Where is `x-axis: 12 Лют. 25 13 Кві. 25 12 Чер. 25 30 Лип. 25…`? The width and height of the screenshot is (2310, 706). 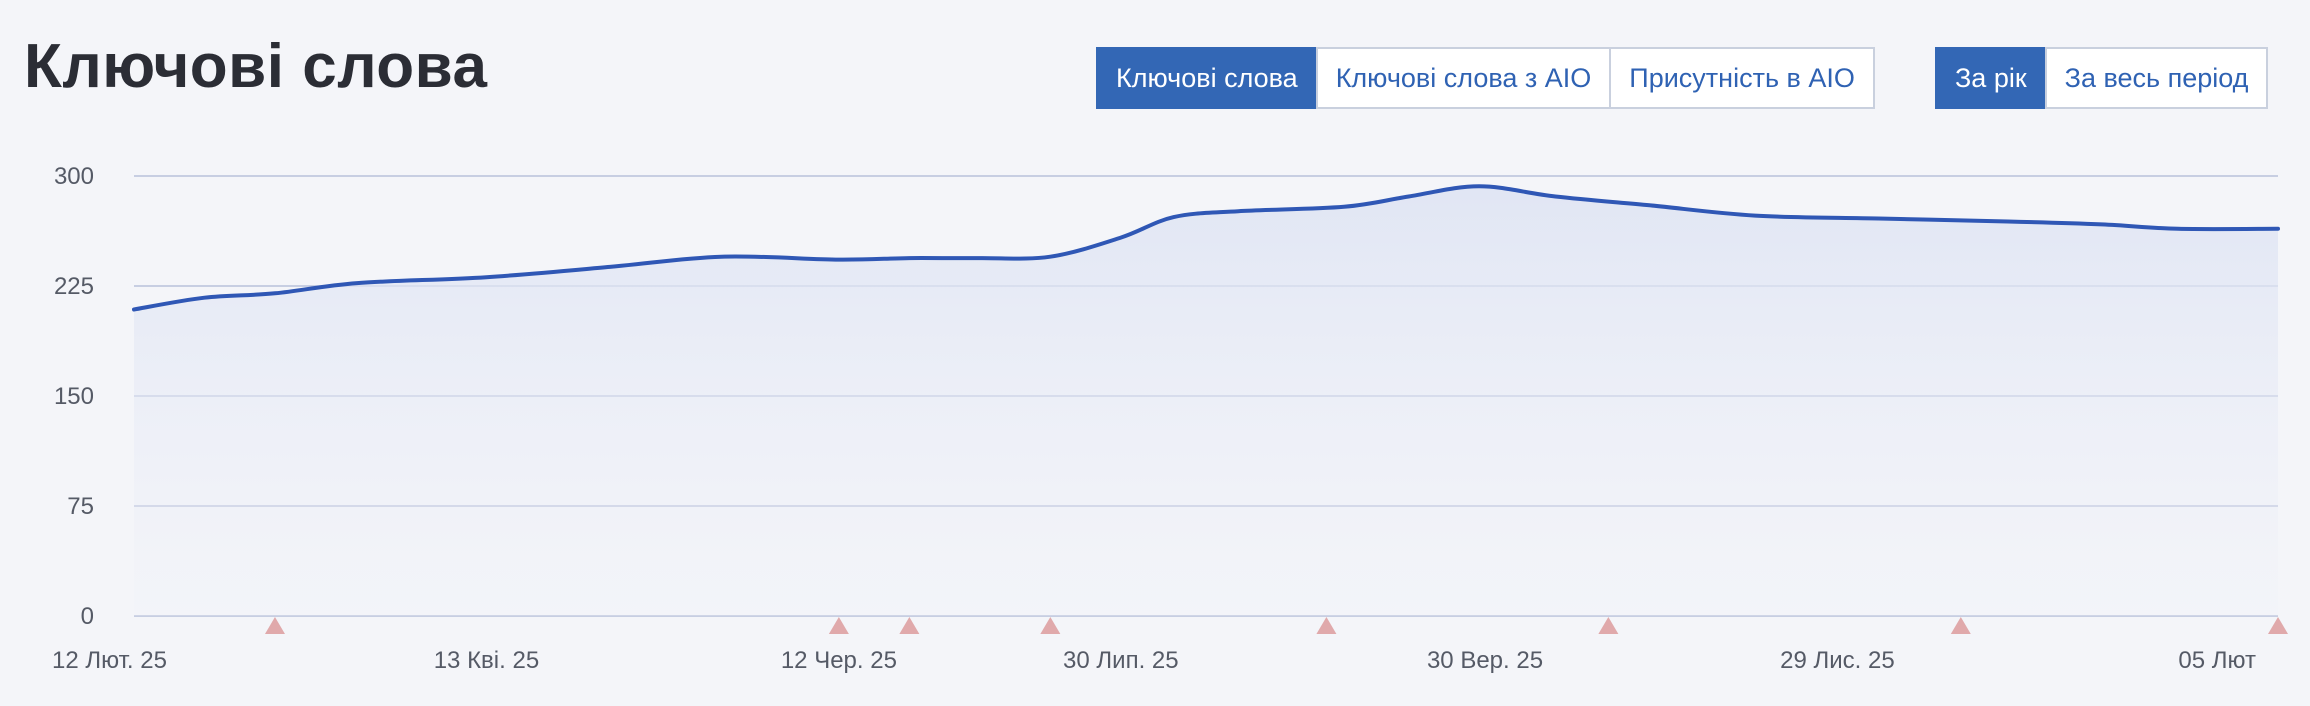
x-axis: 12 Лют. 25 13 Кві. 25 12 Чер. 25 30 Лип. 25… is located at coordinates (1154, 660).